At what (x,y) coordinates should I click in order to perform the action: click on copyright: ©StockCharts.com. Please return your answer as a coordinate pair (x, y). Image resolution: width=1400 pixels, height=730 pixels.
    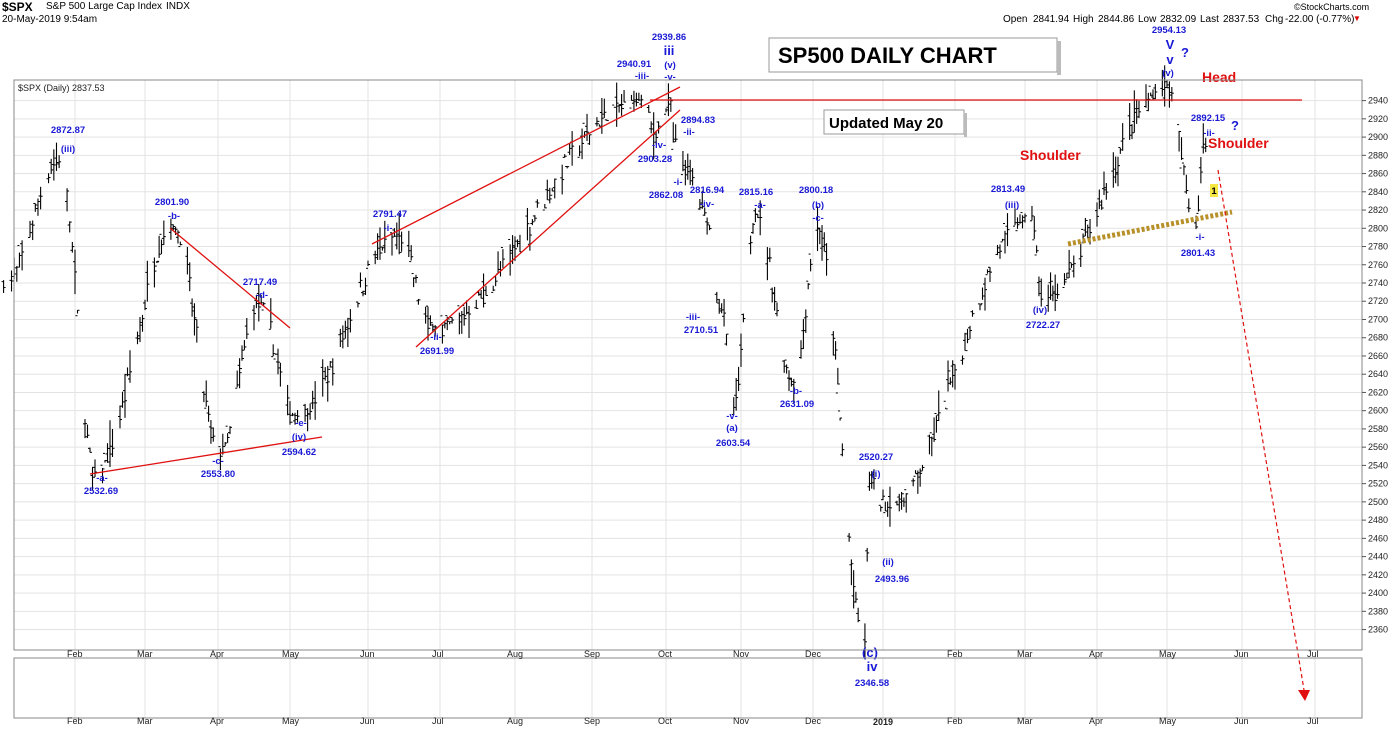
    Looking at the image, I should click on (1332, 7).